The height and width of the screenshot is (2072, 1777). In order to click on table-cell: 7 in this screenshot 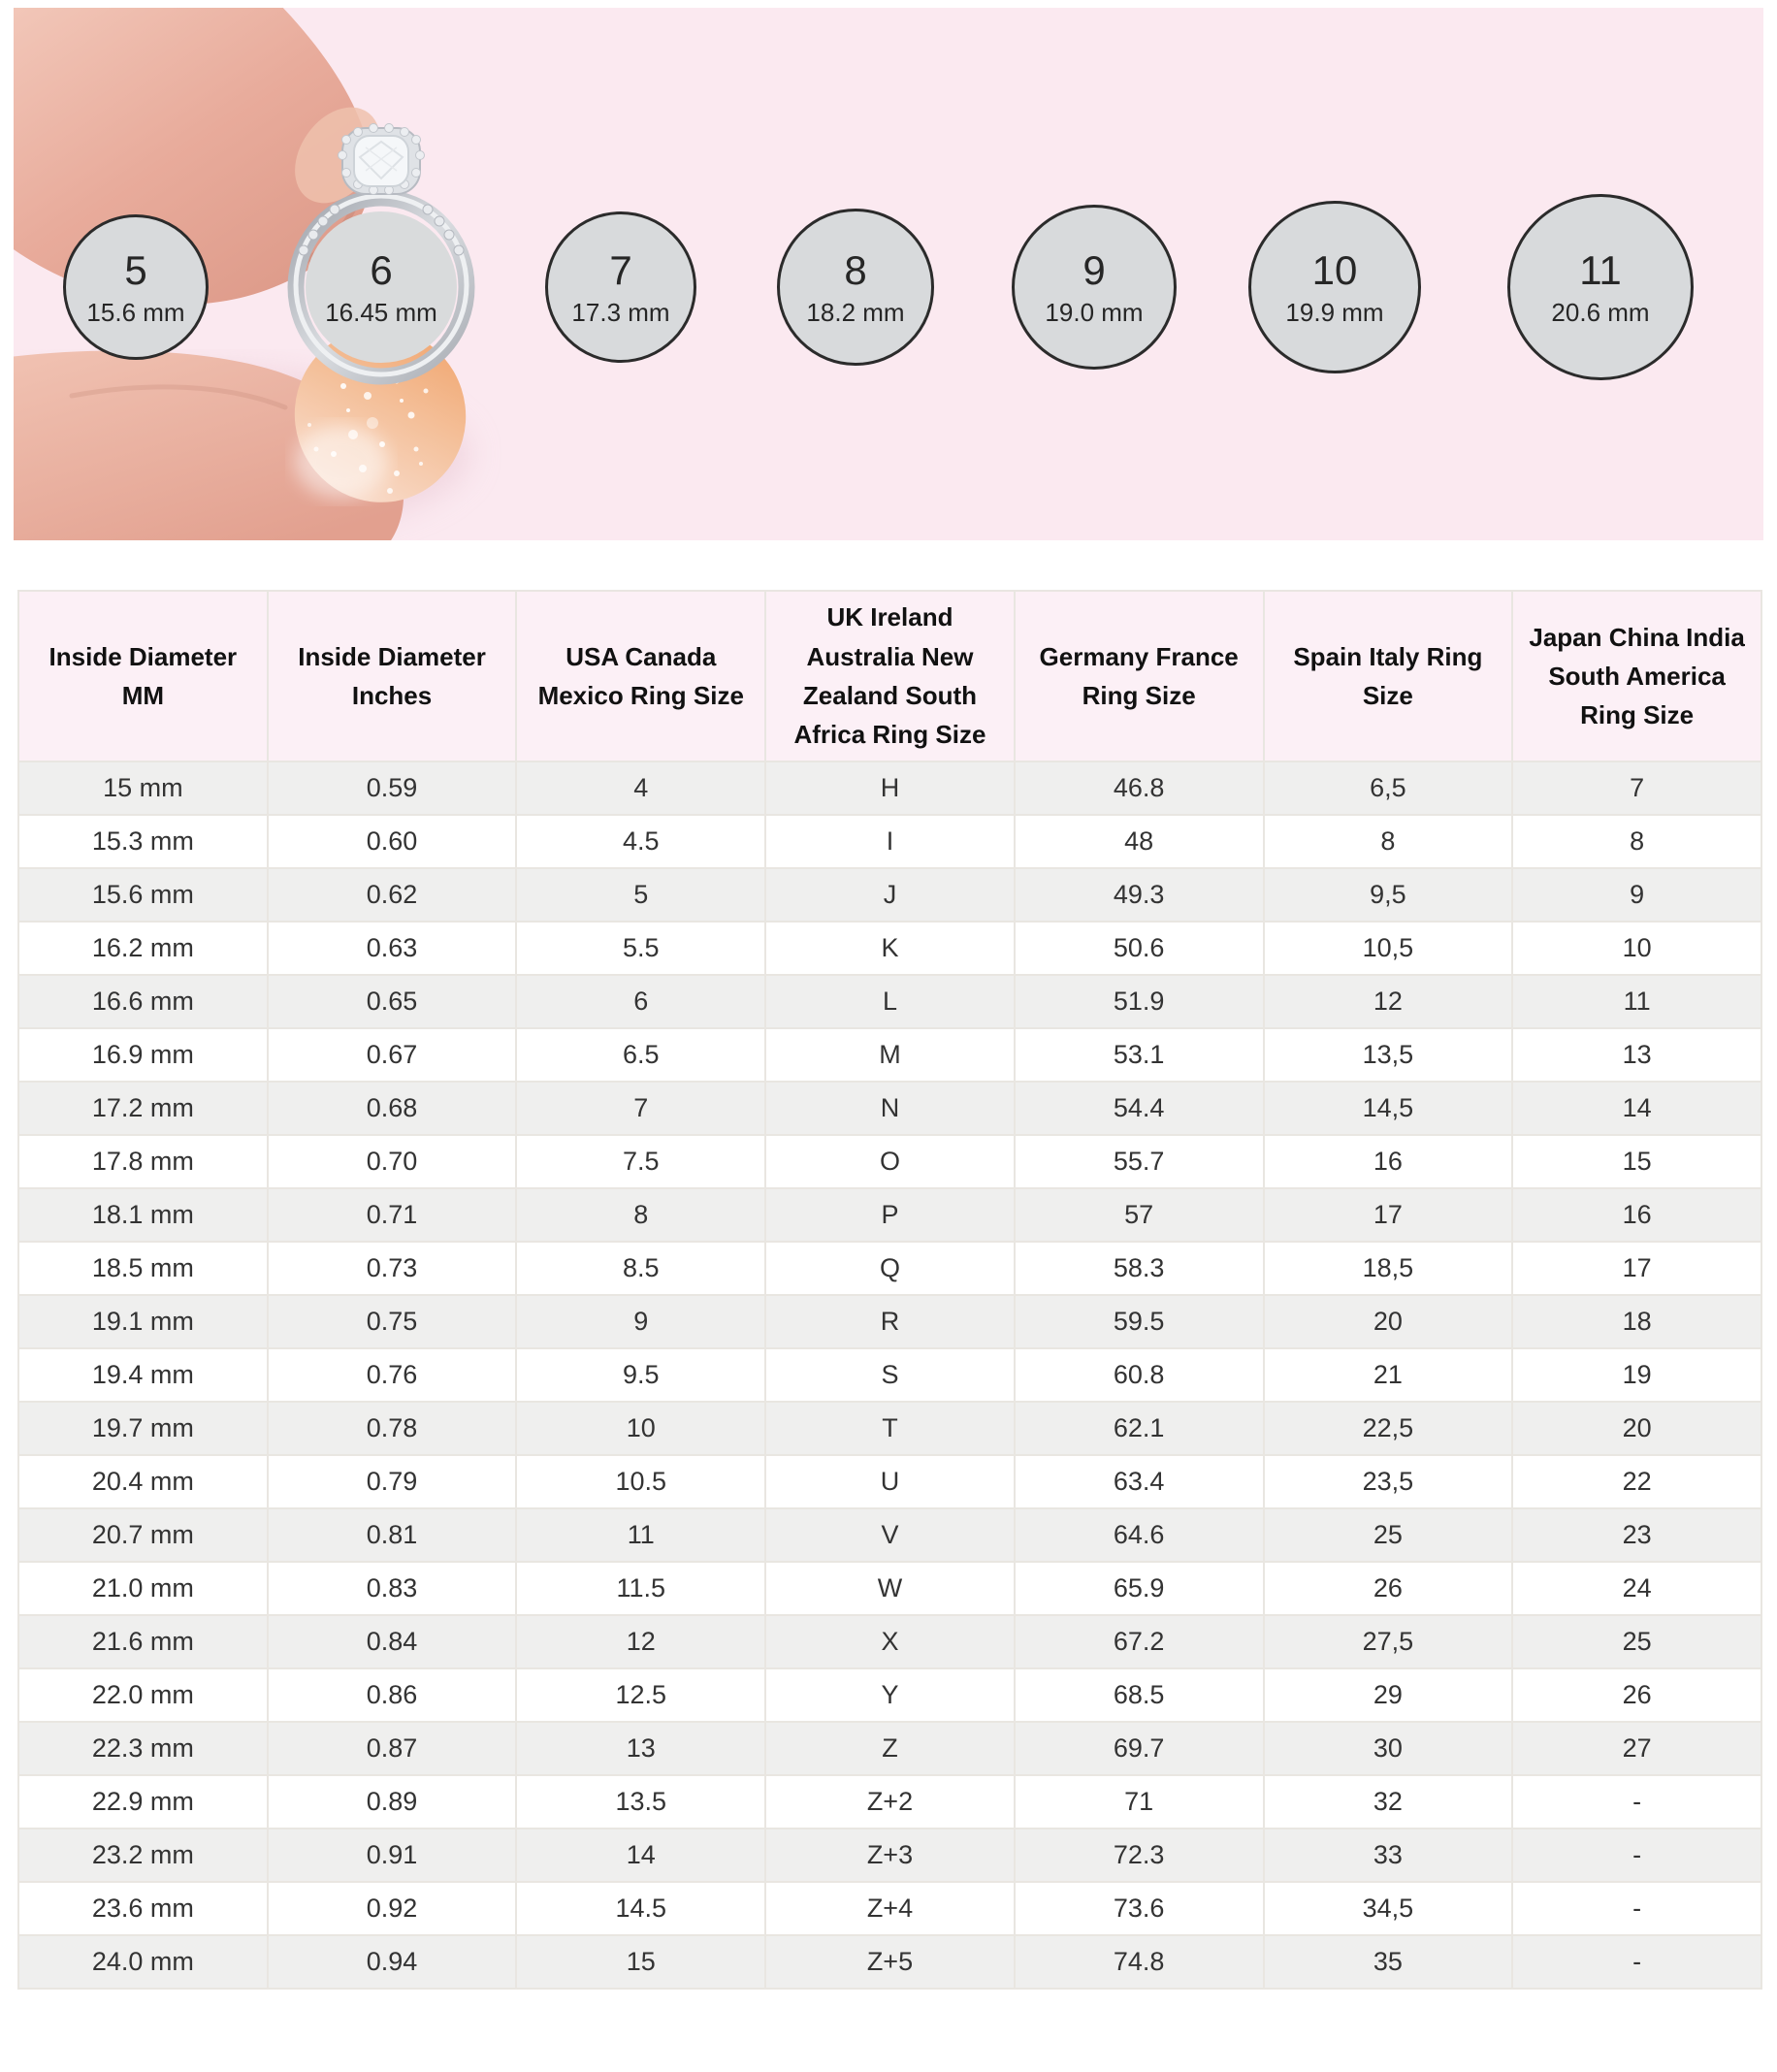, I will do `click(641, 1108)`.